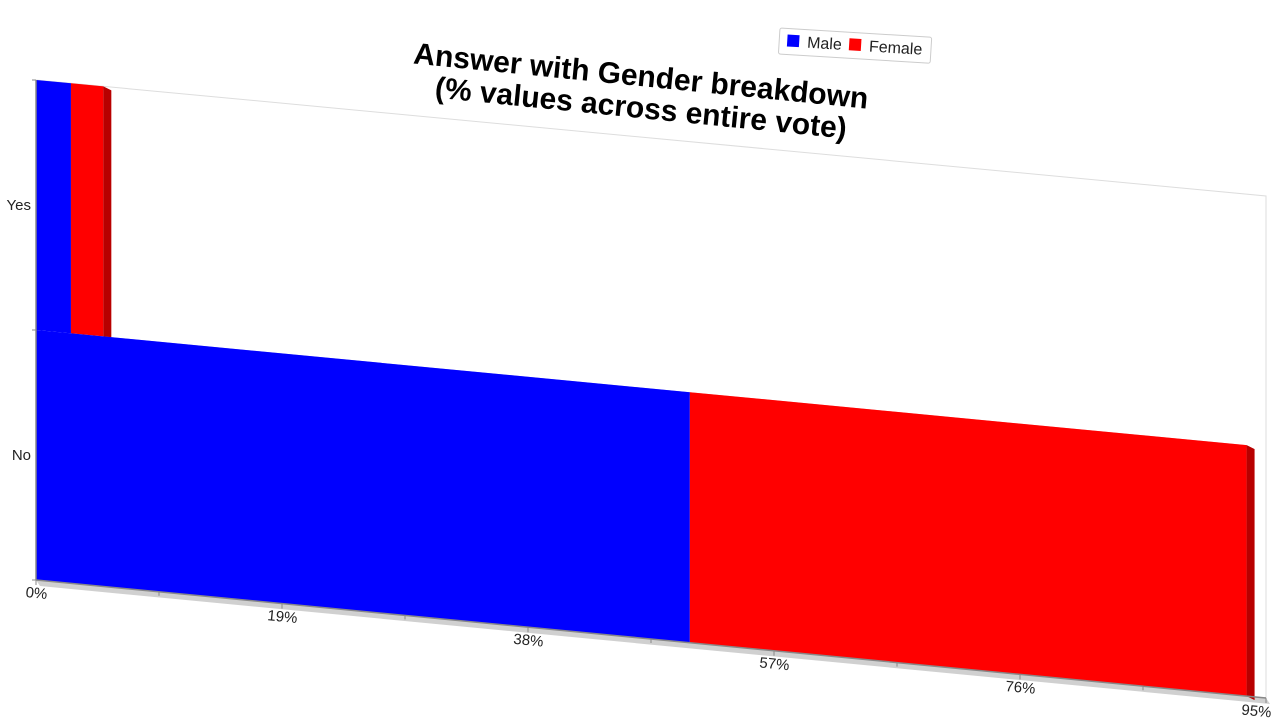  I want to click on x-tick-label: 19%, so click(283, 617).